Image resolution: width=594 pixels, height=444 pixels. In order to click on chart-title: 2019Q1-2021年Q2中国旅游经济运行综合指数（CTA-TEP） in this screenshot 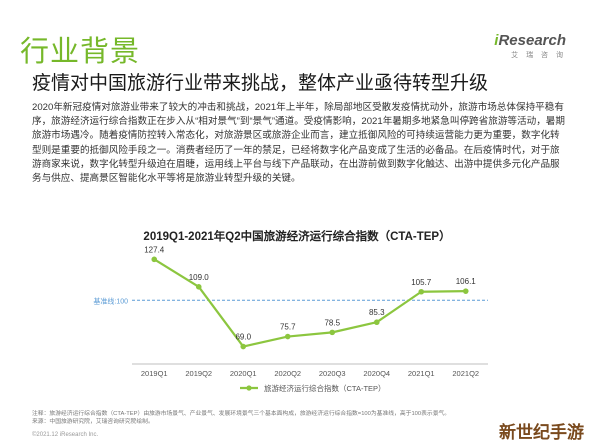, I will do `click(297, 237)`.